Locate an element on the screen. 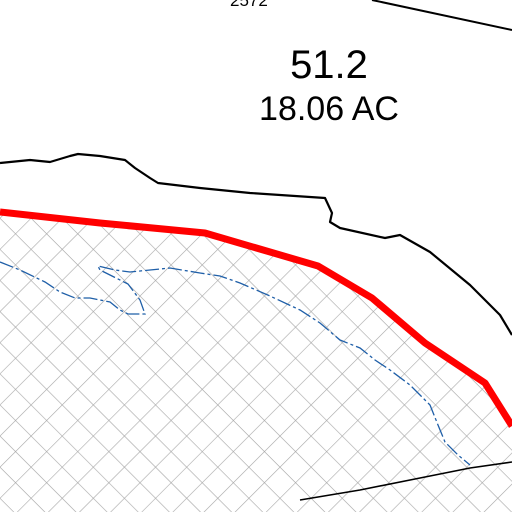 This screenshot has height=512, width=512. road-line-bottom is located at coordinates (405, 481).